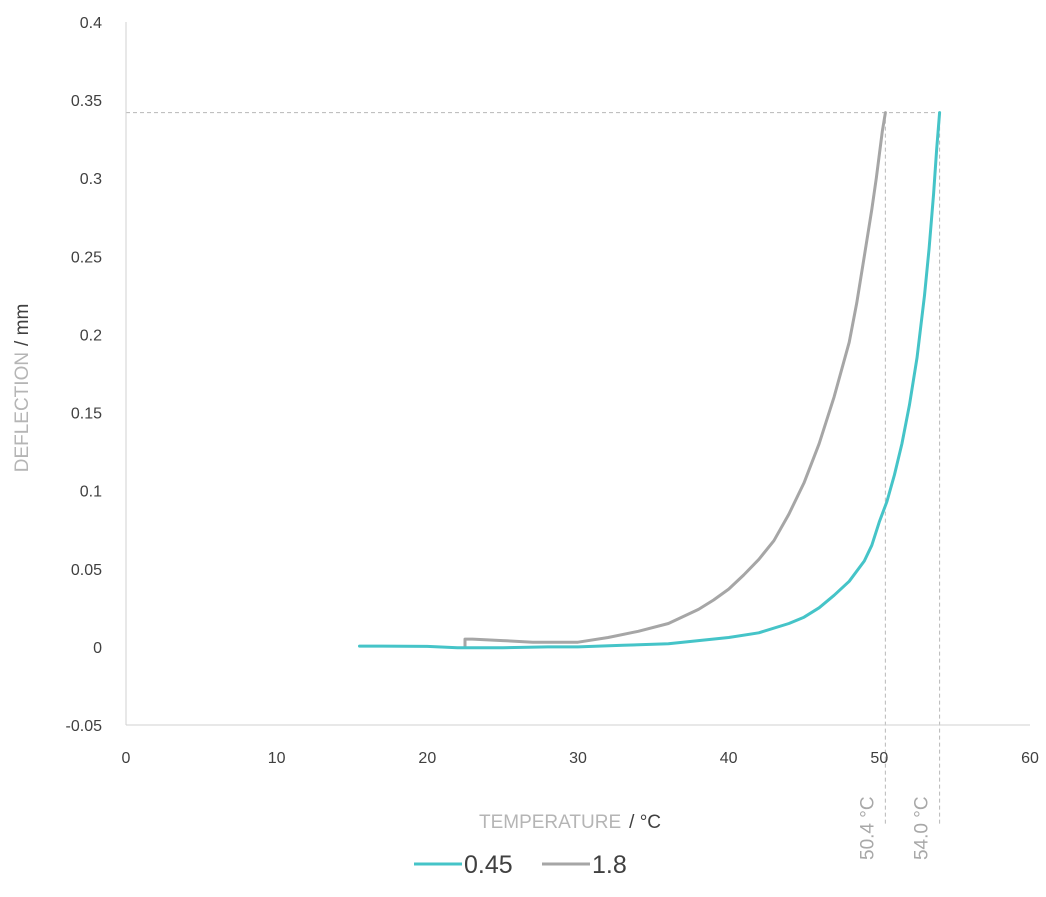 This screenshot has height=897, width=1046. What do you see at coordinates (22, 325) in the screenshot?
I see `y-axis-unit: / mm` at bounding box center [22, 325].